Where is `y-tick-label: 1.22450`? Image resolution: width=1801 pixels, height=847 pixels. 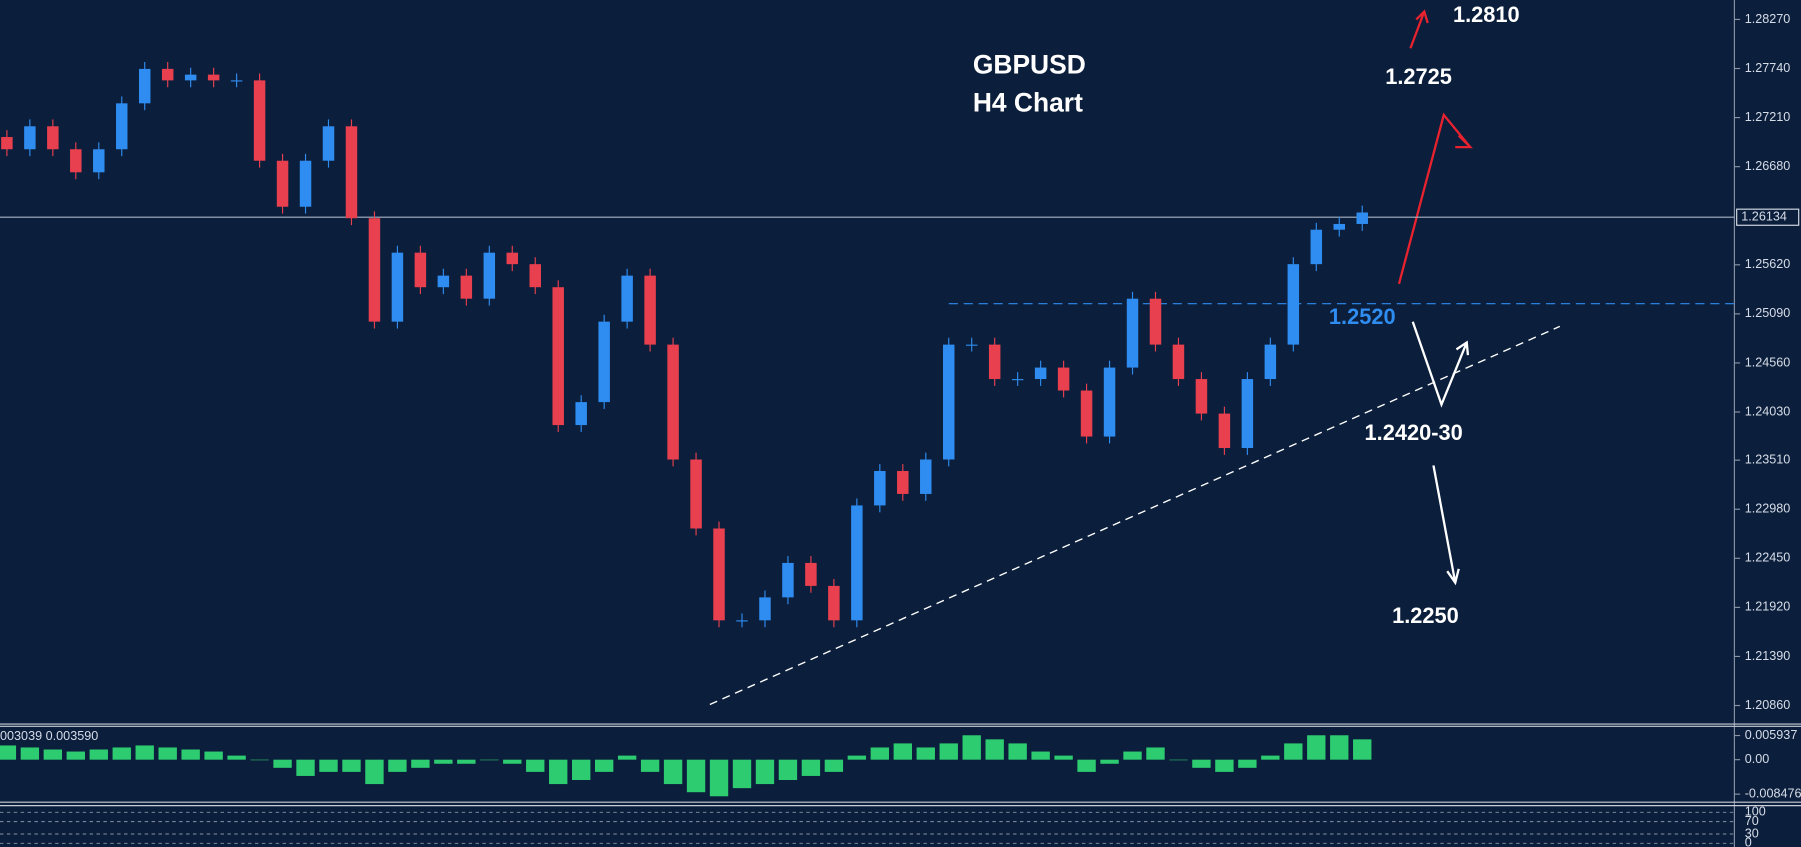
y-tick-label: 1.22450 is located at coordinates (1768, 558).